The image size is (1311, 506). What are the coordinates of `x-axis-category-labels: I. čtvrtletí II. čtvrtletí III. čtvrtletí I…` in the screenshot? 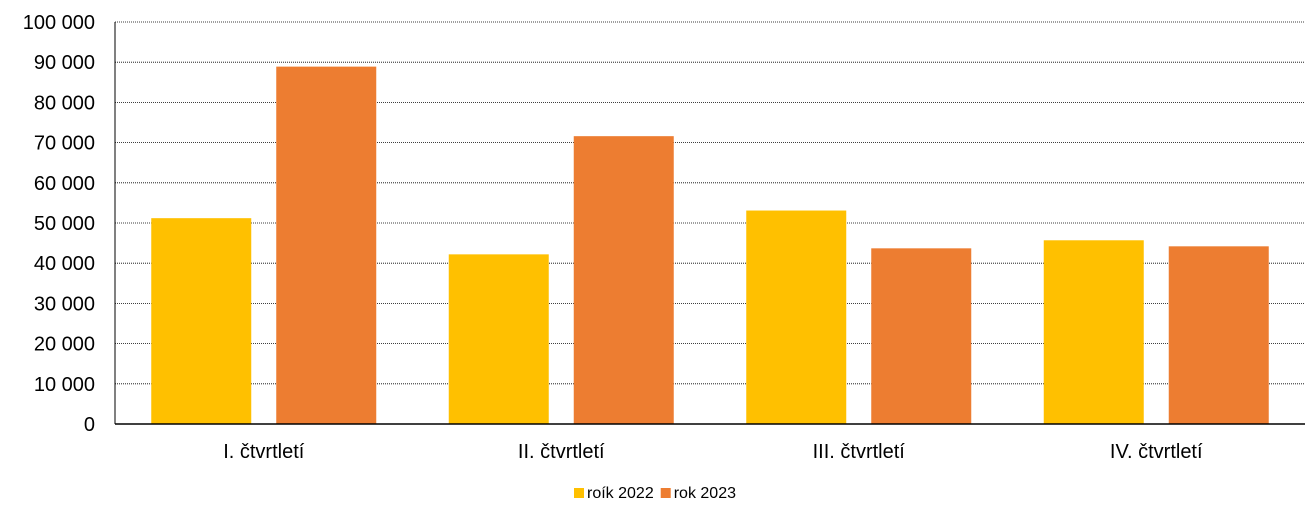 It's located at (713, 452).